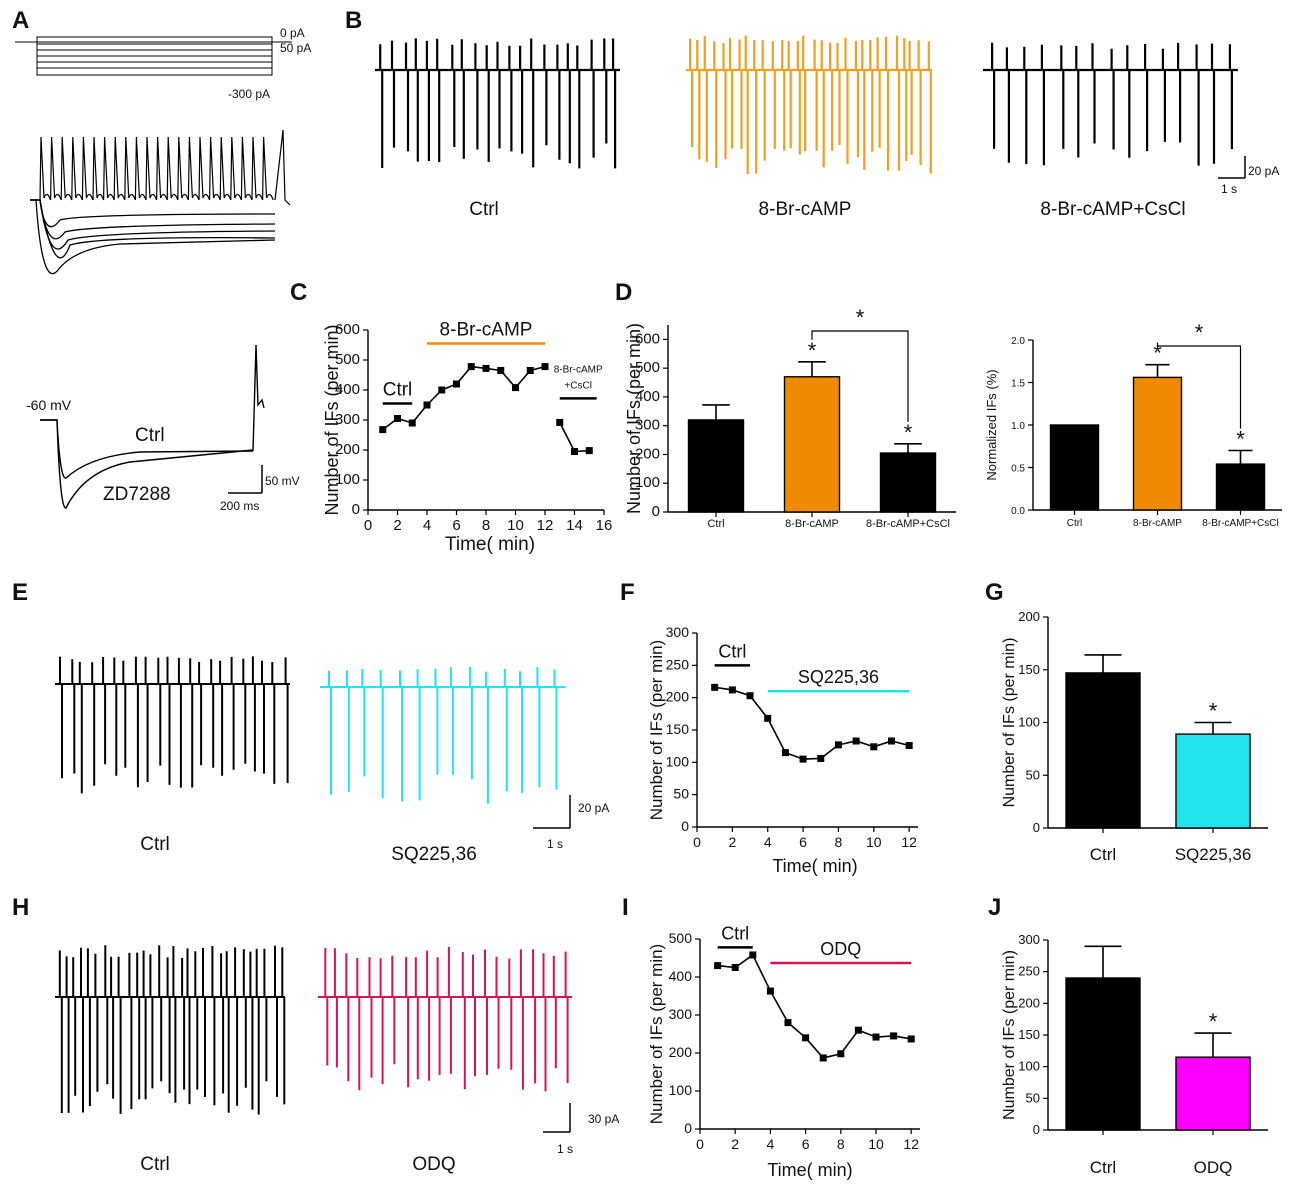 The image size is (1300, 1187). What do you see at coordinates (578, 369) in the screenshot?
I see `treatment-label: 8-Br-cAMP` at bounding box center [578, 369].